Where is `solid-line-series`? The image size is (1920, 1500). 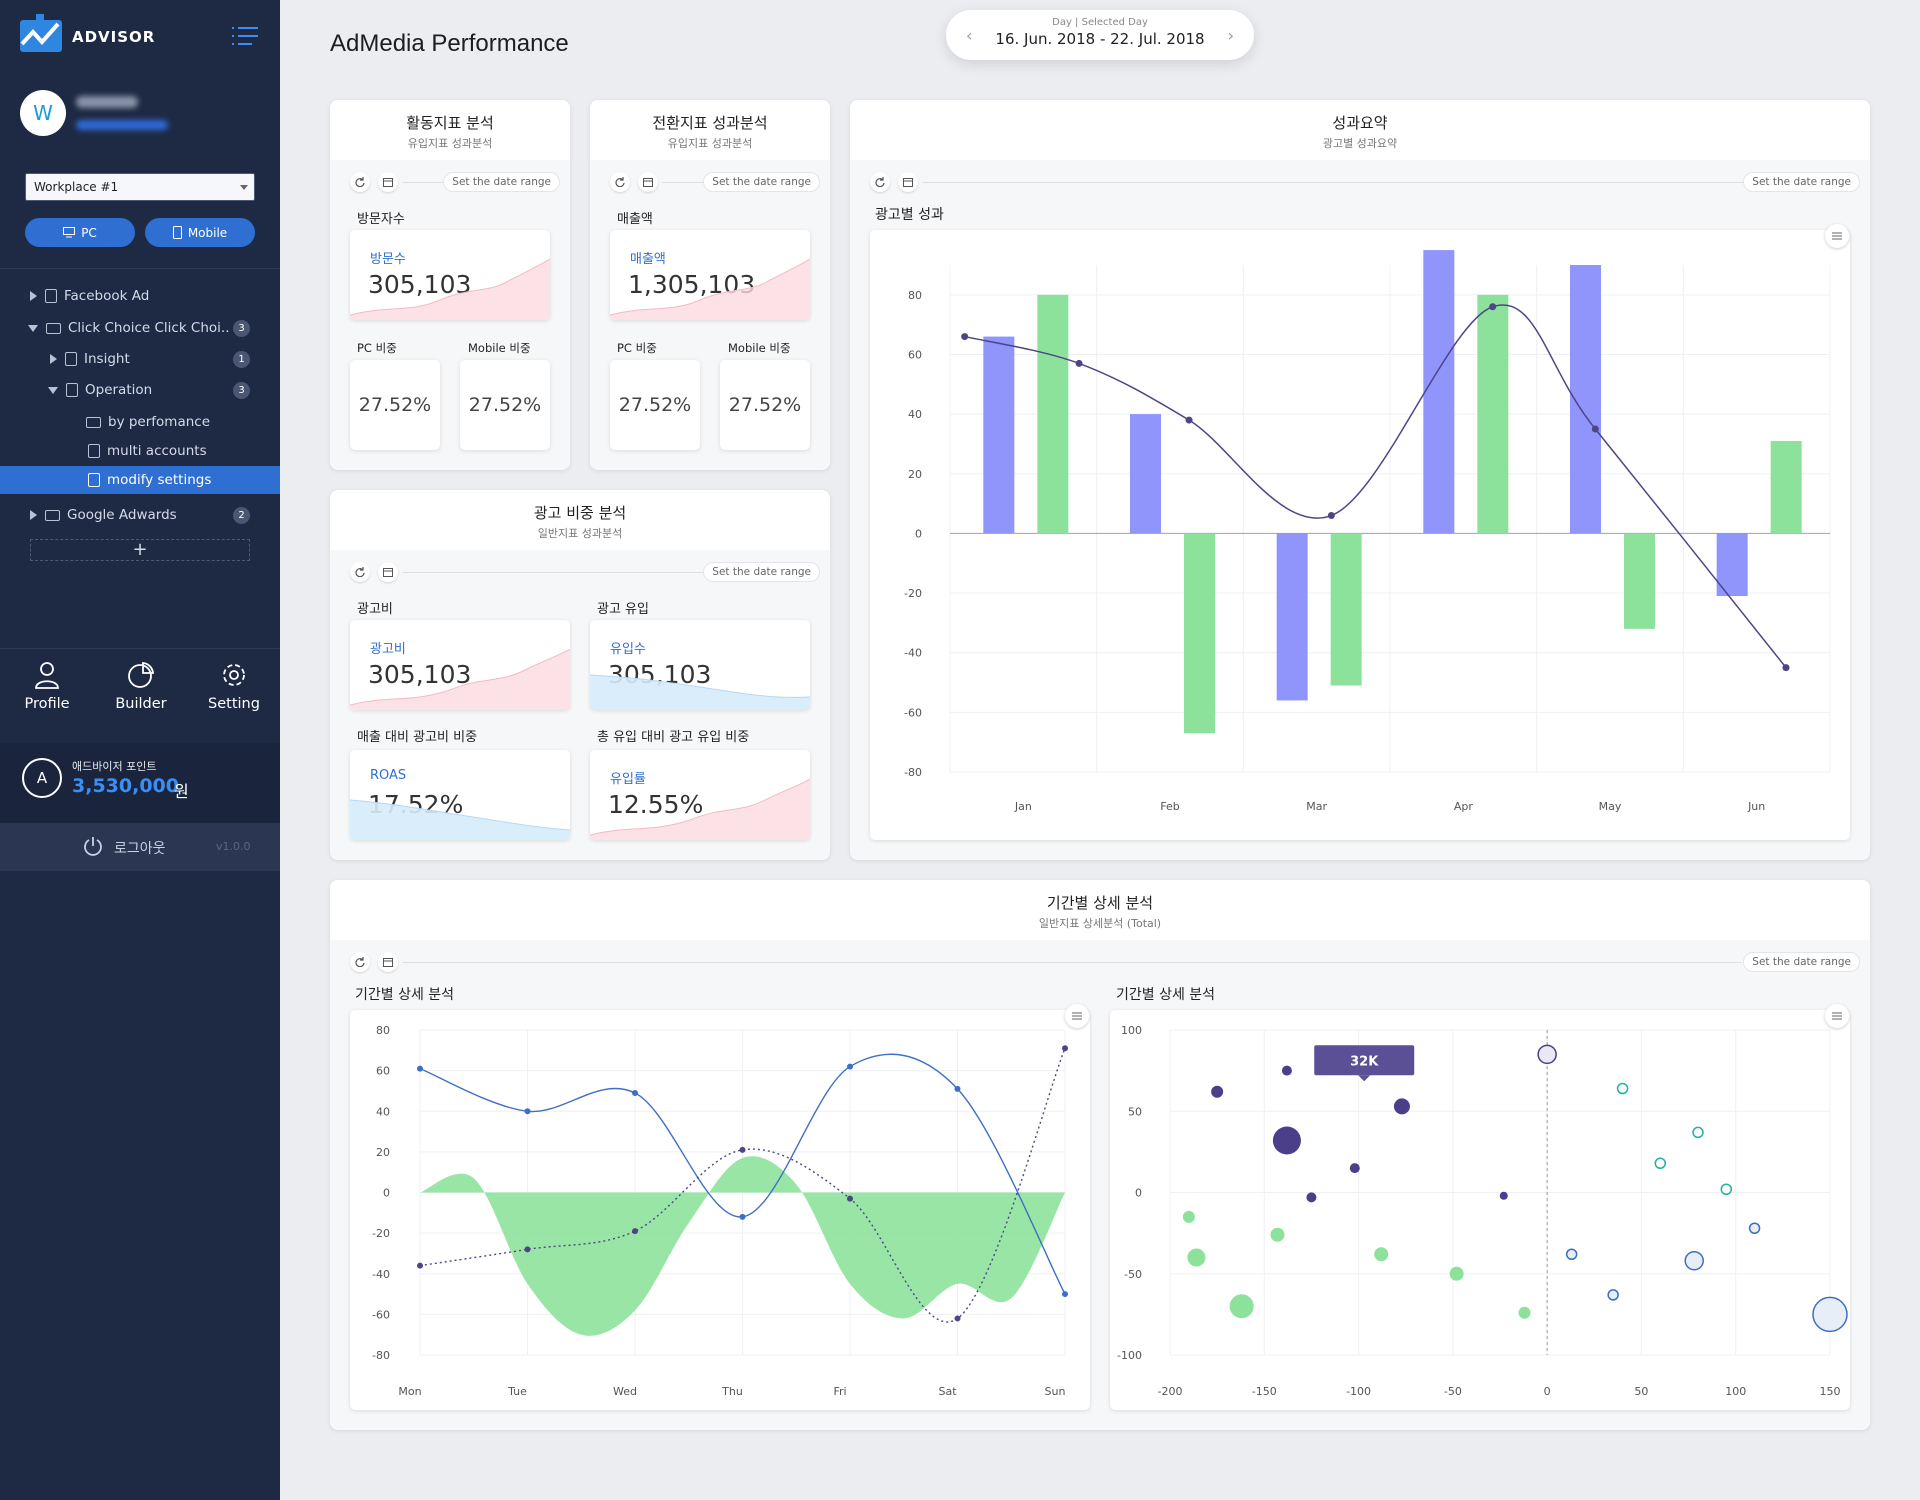
solid-line-series is located at coordinates (742, 1174).